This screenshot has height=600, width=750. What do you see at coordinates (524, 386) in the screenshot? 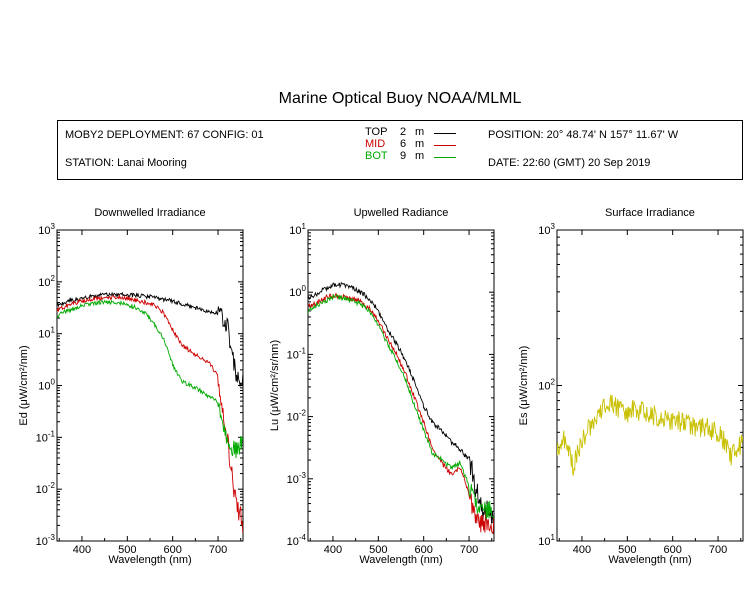
I see `y-axis-label: Es (μW/cm²/nm)` at bounding box center [524, 386].